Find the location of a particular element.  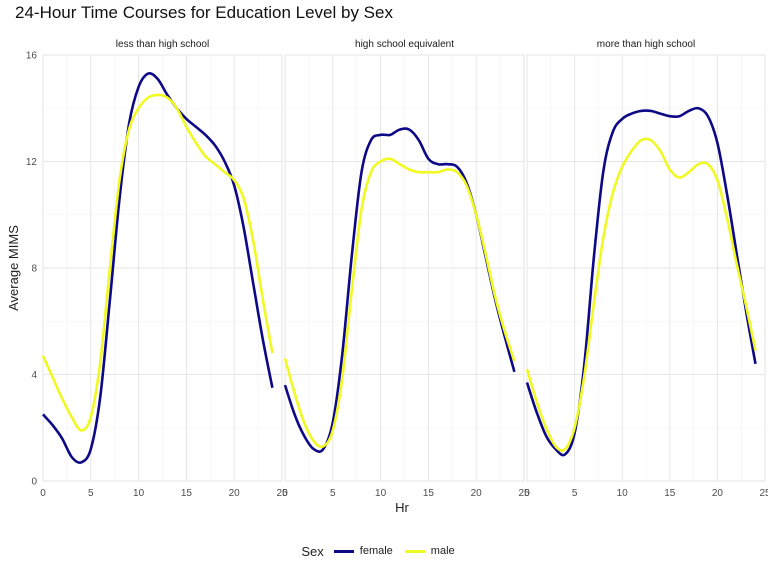

facet-strip-label: high school equivalent is located at coordinates (404, 44).